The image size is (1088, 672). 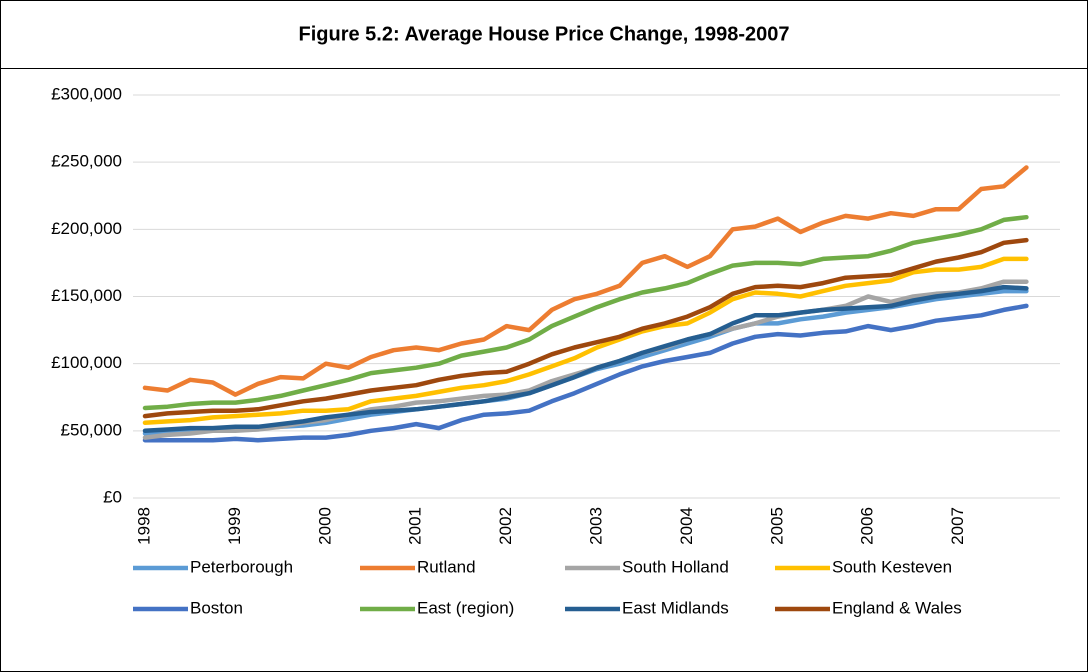 What do you see at coordinates (867, 526) in the screenshot?
I see `x-tick-label: 2006` at bounding box center [867, 526].